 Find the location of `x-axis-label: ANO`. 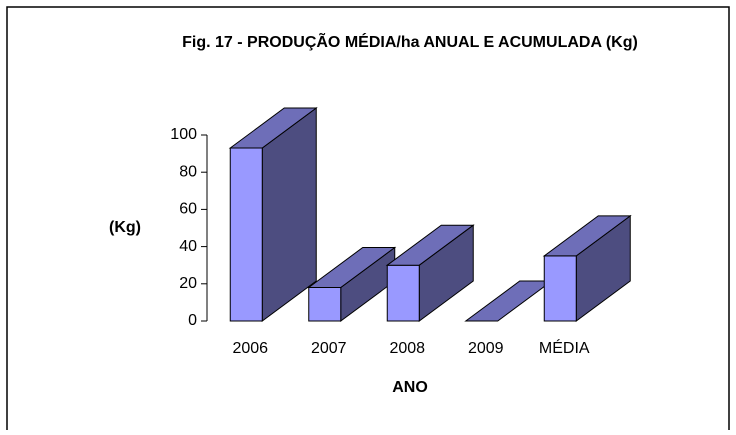

x-axis-label: ANO is located at coordinates (410, 387).